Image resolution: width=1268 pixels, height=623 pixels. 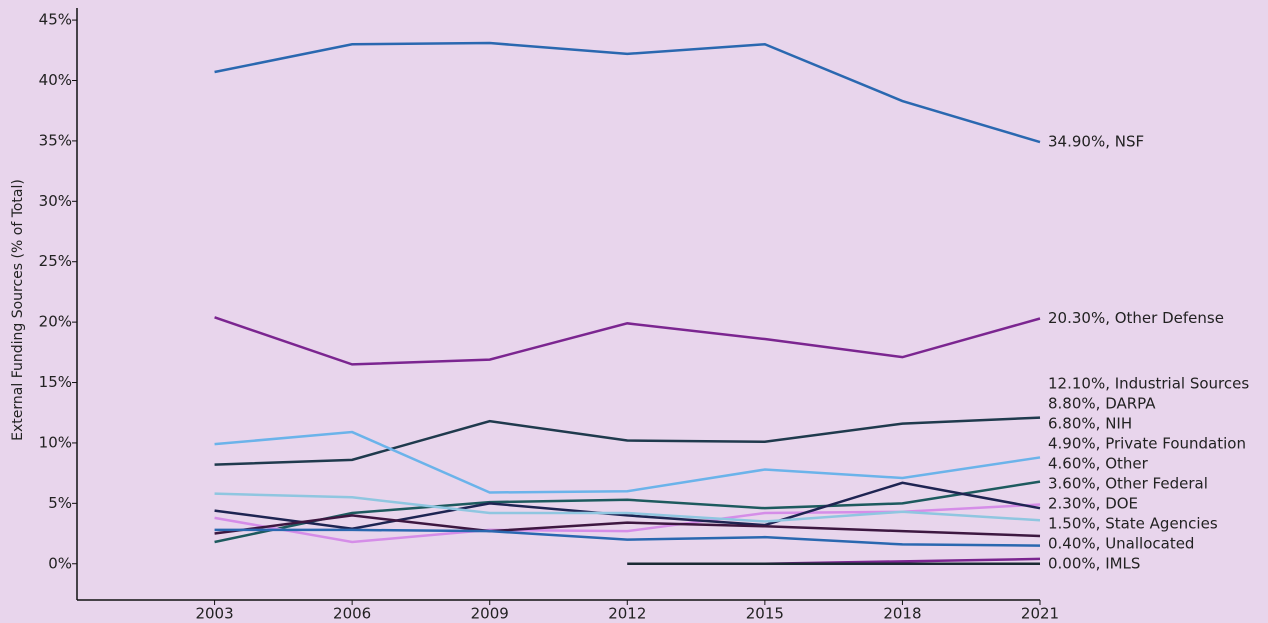 I want to click on y-tick-label: 10%, so click(x=55, y=442).